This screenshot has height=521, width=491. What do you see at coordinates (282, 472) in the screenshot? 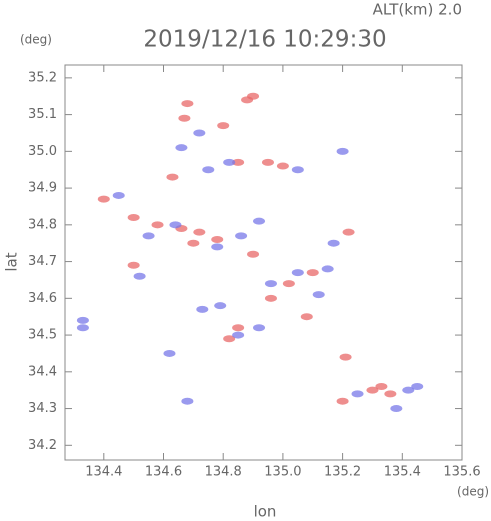
I see `x-tick-label: 135.0` at bounding box center [282, 472].